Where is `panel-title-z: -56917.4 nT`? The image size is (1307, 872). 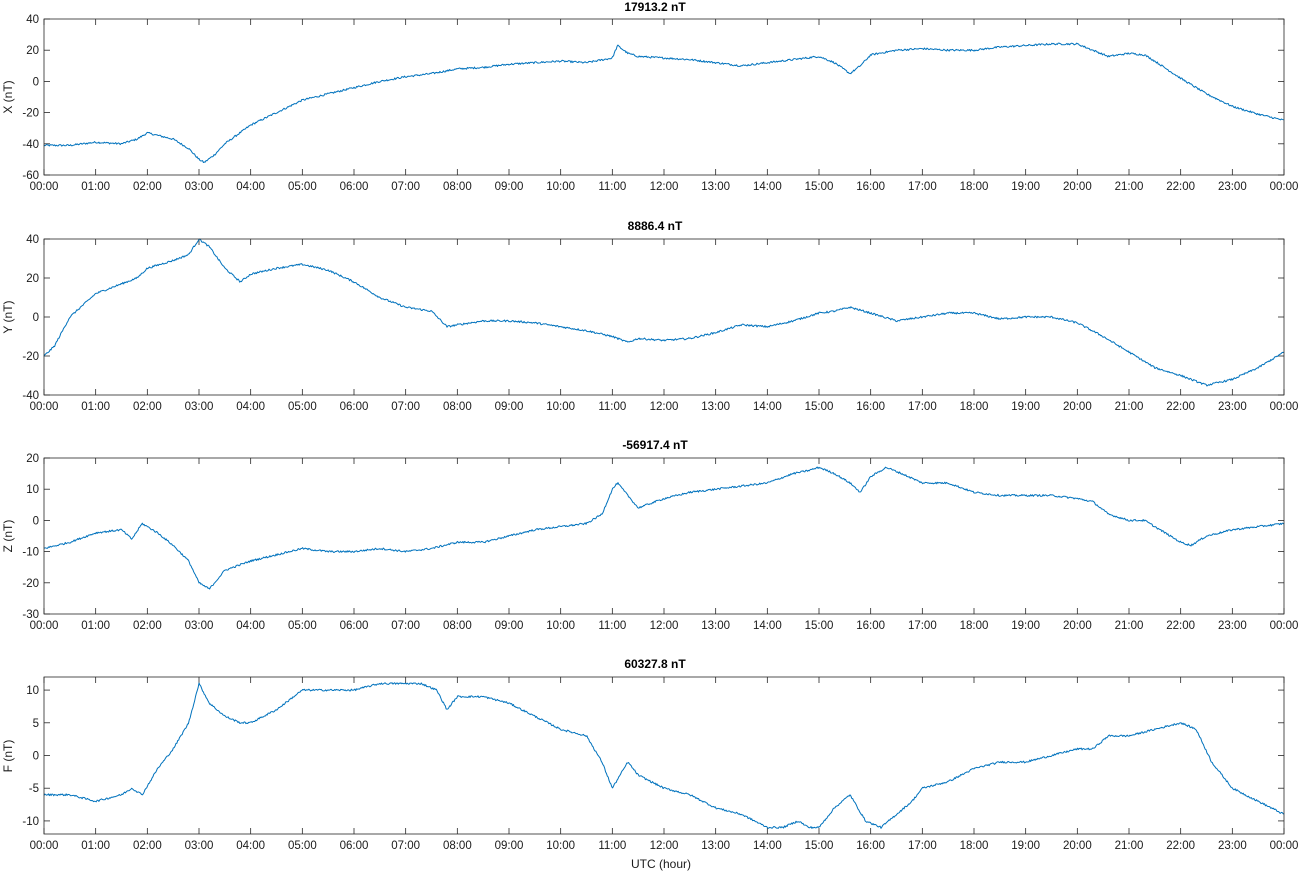
panel-title-z: -56917.4 nT is located at coordinates (655, 445).